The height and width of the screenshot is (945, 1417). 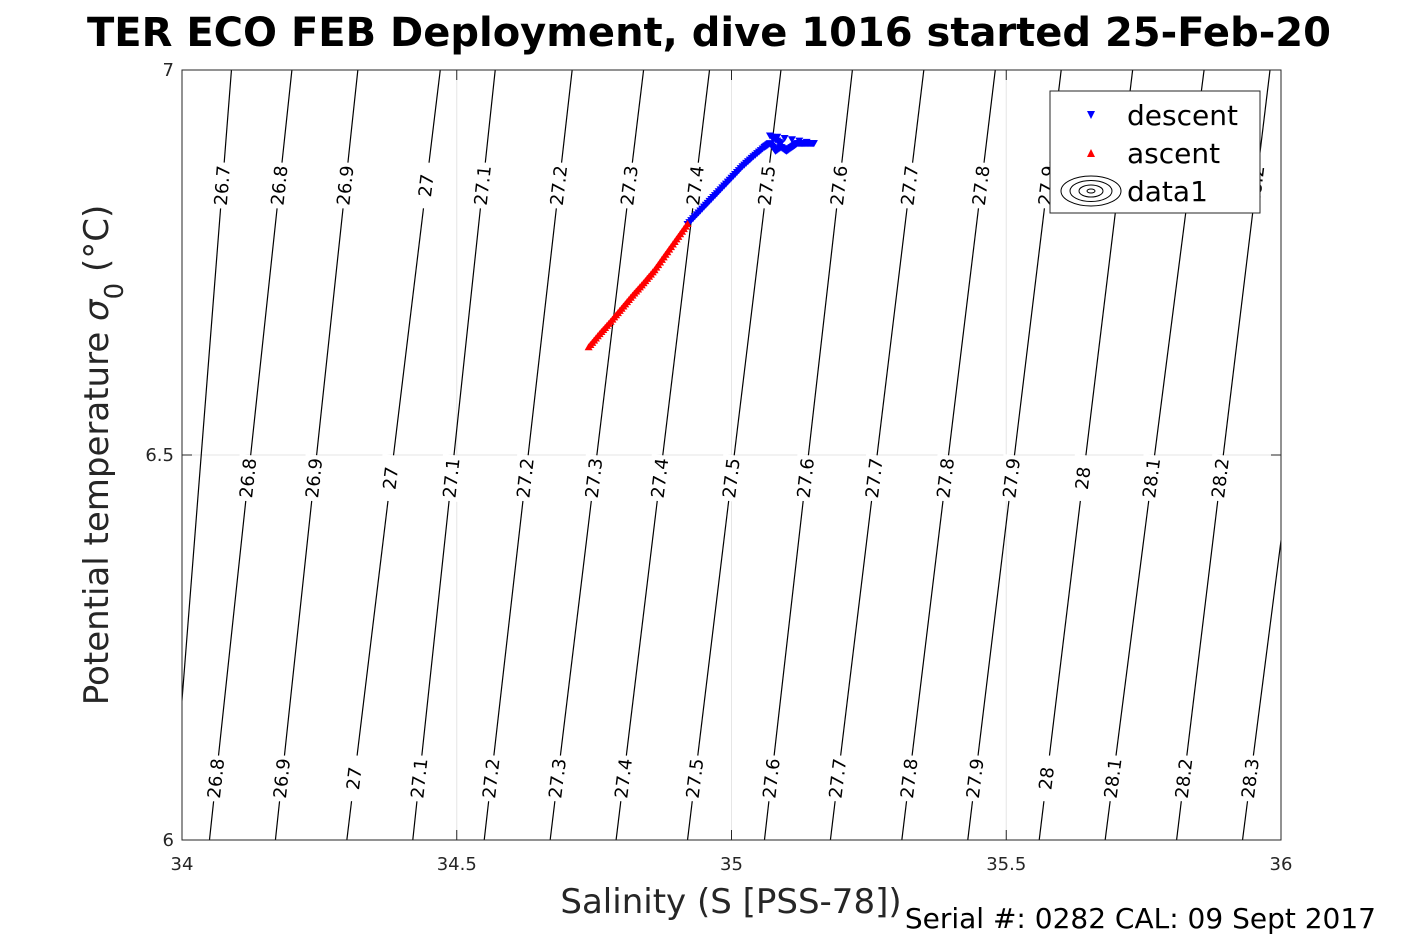 I want to click on contour-label-text: 28.3, so click(x=1251, y=778).